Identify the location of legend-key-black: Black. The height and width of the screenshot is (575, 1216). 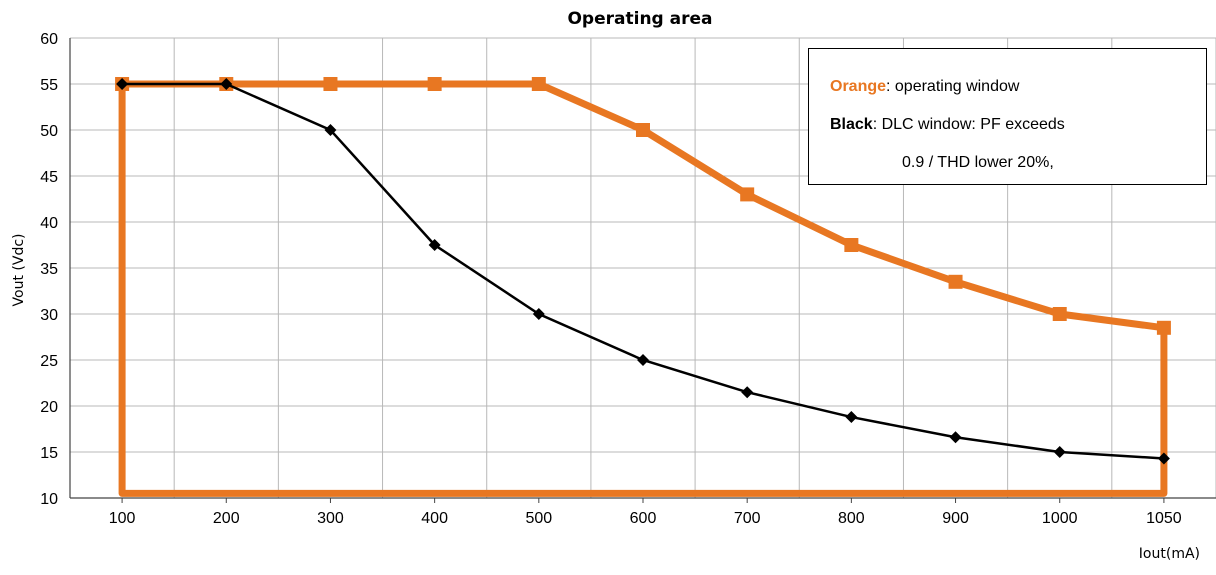
(851, 124).